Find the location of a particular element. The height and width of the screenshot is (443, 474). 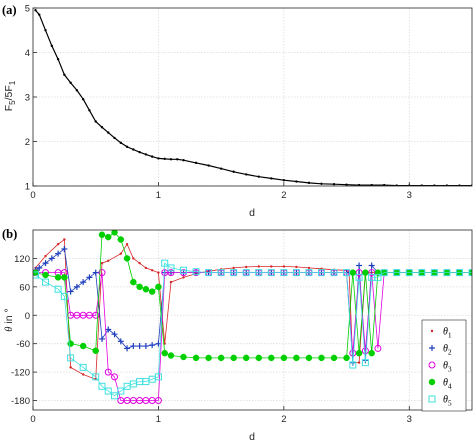

panel-a-y-tick-label: 2 is located at coordinates (27, 142).